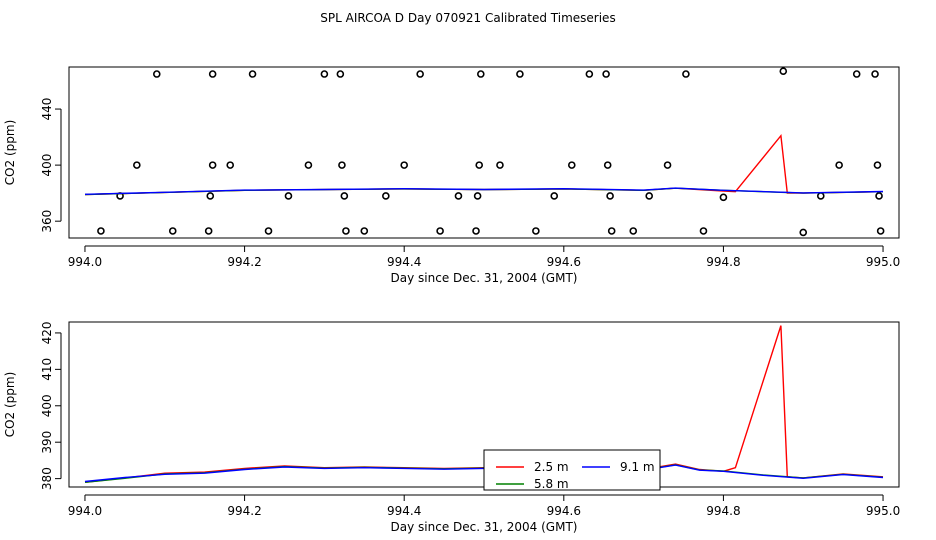 Image resolution: width=936 pixels, height=540 pixels. Describe the element at coordinates (47, 109) in the screenshot. I see `y-tick-label: 440` at that location.